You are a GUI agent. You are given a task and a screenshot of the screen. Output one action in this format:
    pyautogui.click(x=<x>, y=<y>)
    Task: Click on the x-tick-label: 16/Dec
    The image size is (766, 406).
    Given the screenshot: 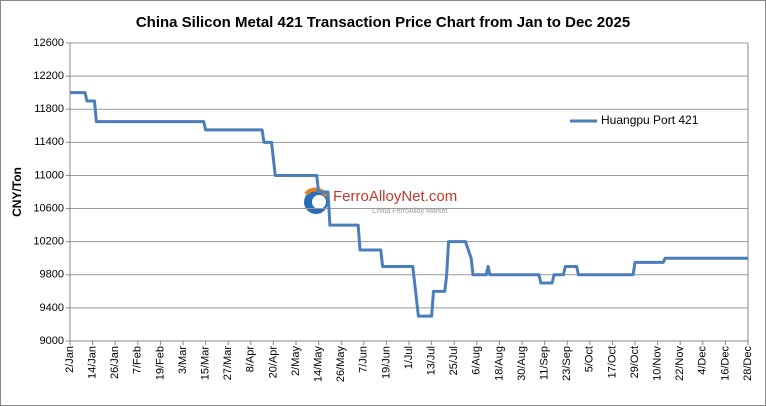 What is the action you would take?
    pyautogui.click(x=725, y=363)
    